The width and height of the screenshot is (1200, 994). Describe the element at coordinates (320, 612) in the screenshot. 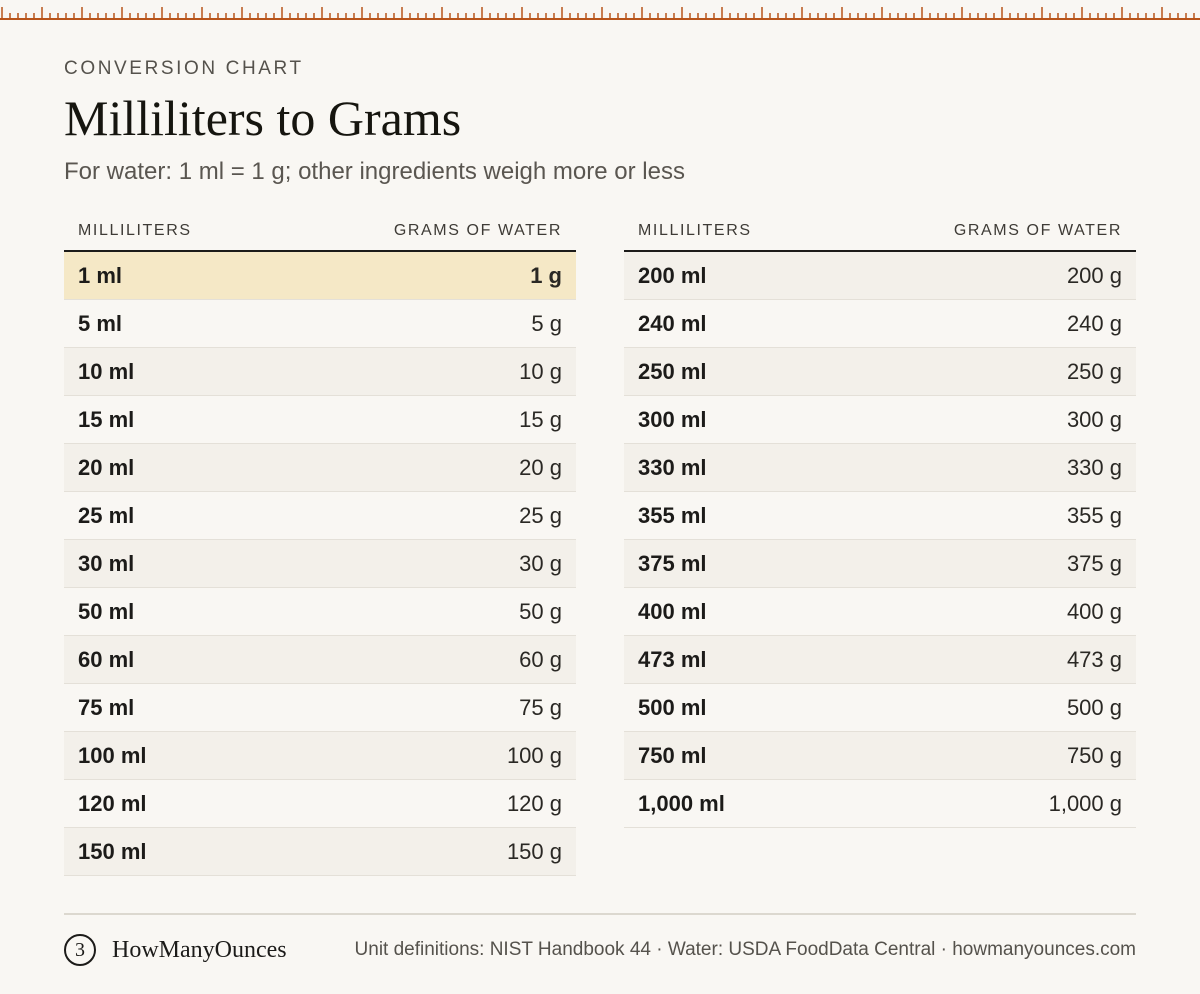

I see `table-row: 50 ml 50 g` at that location.